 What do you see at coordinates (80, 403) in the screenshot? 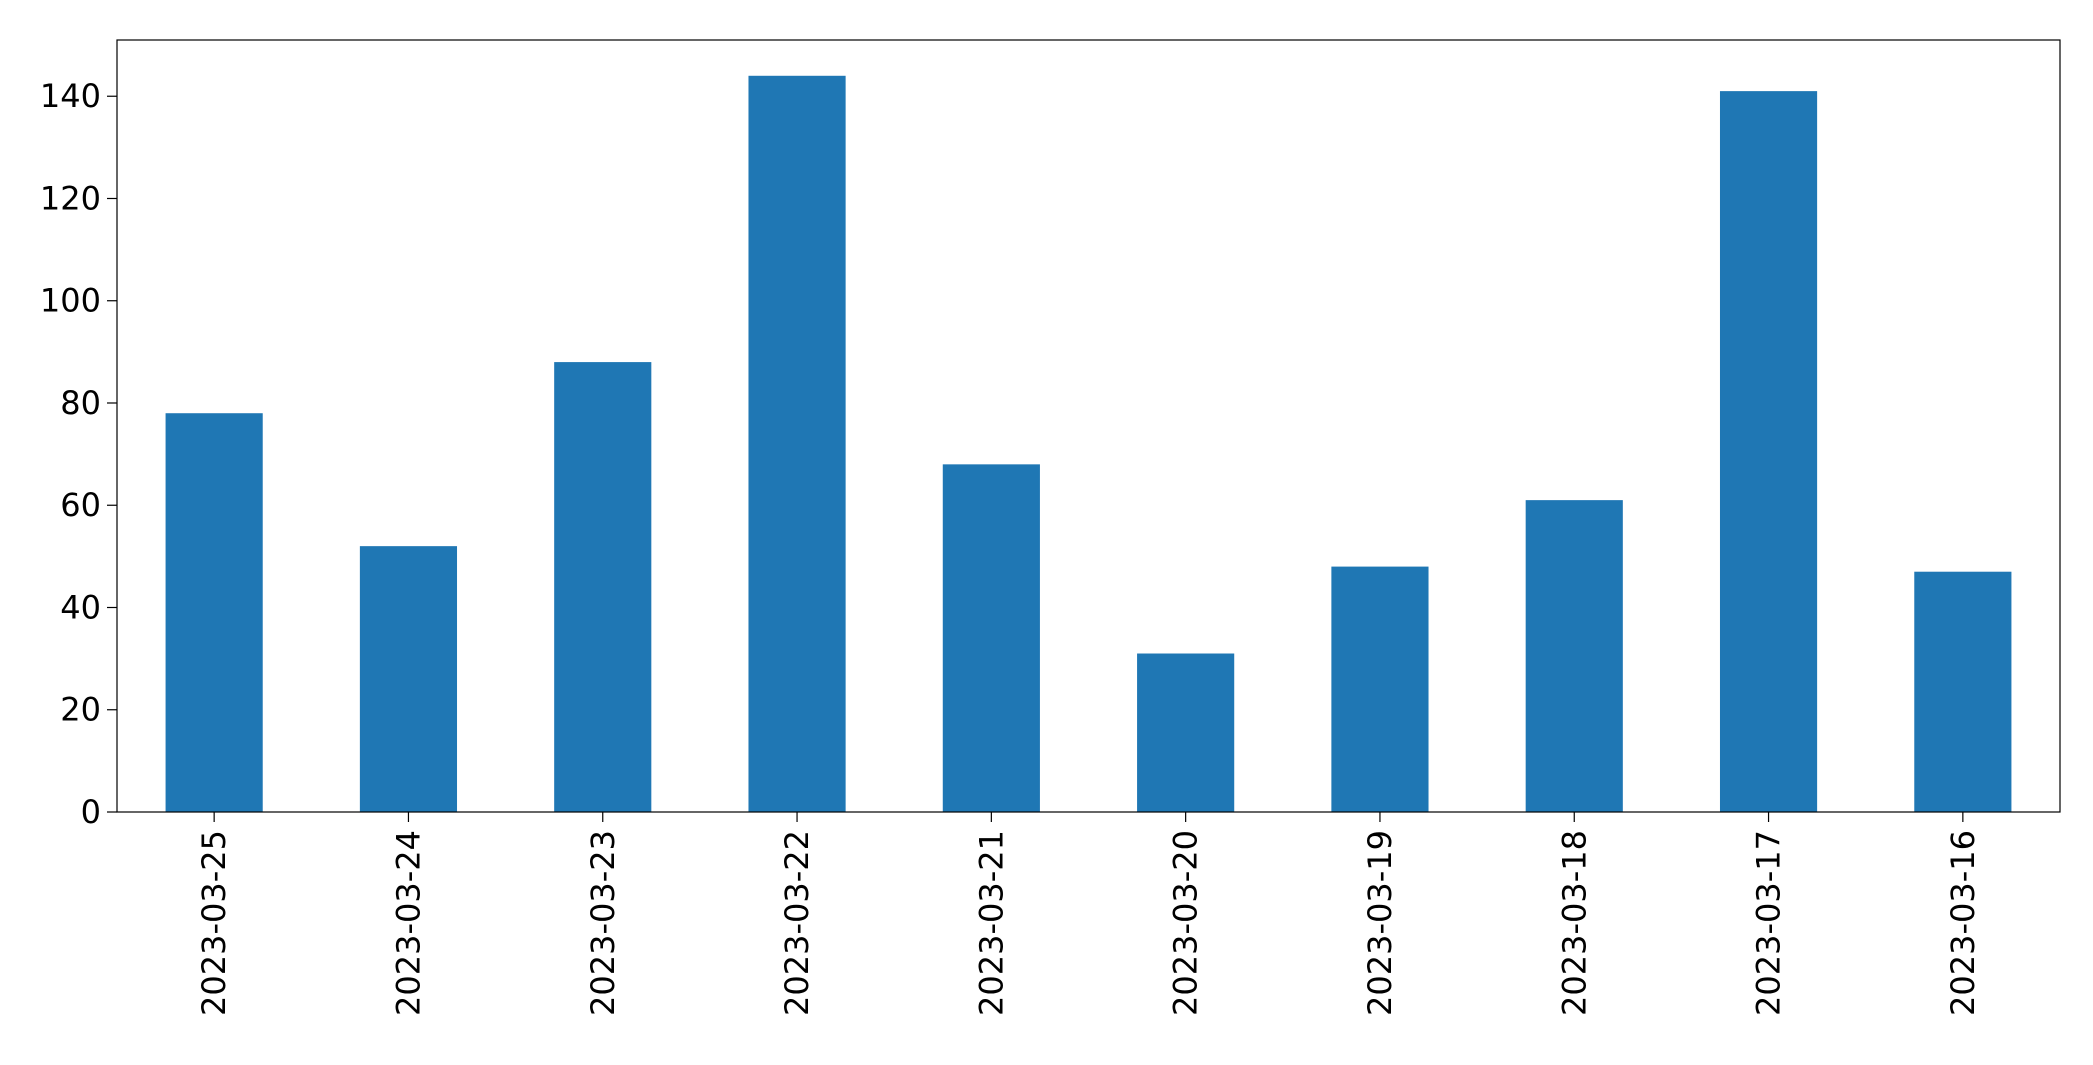
I see `y-tick-label: 80` at bounding box center [80, 403].